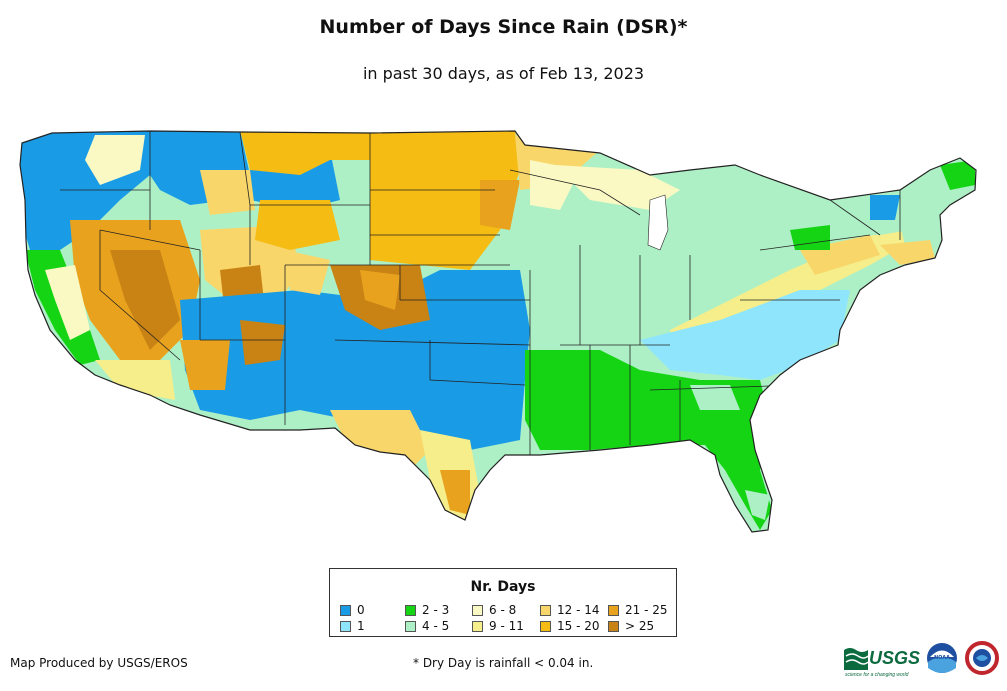 The image size is (1007, 691). I want to click on legend-item: > 25, so click(631, 626).